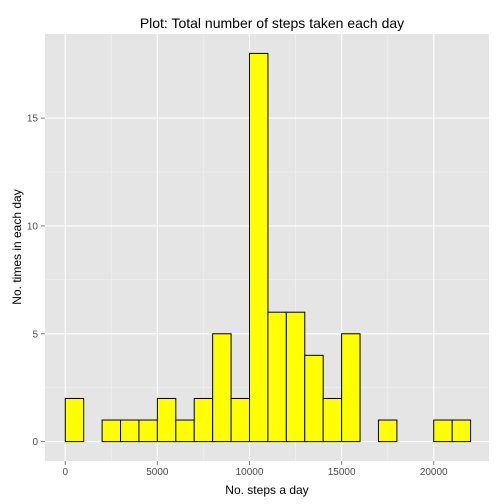 The height and width of the screenshot is (504, 504). What do you see at coordinates (35, 442) in the screenshot?
I see `y-tick-label: 0` at bounding box center [35, 442].